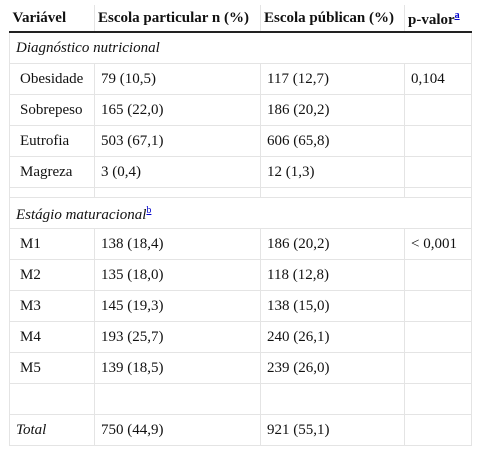  Describe the element at coordinates (52, 275) in the screenshot. I see `row-label: M2` at that location.